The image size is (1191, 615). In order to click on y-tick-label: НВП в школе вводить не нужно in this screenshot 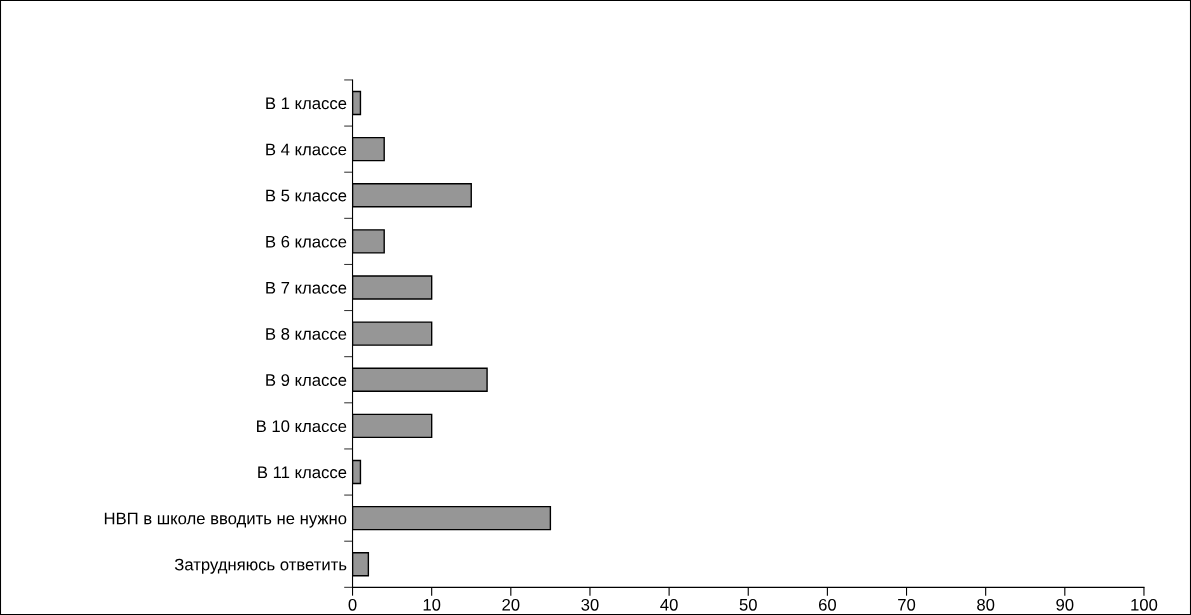, I will do `click(225, 520)`.